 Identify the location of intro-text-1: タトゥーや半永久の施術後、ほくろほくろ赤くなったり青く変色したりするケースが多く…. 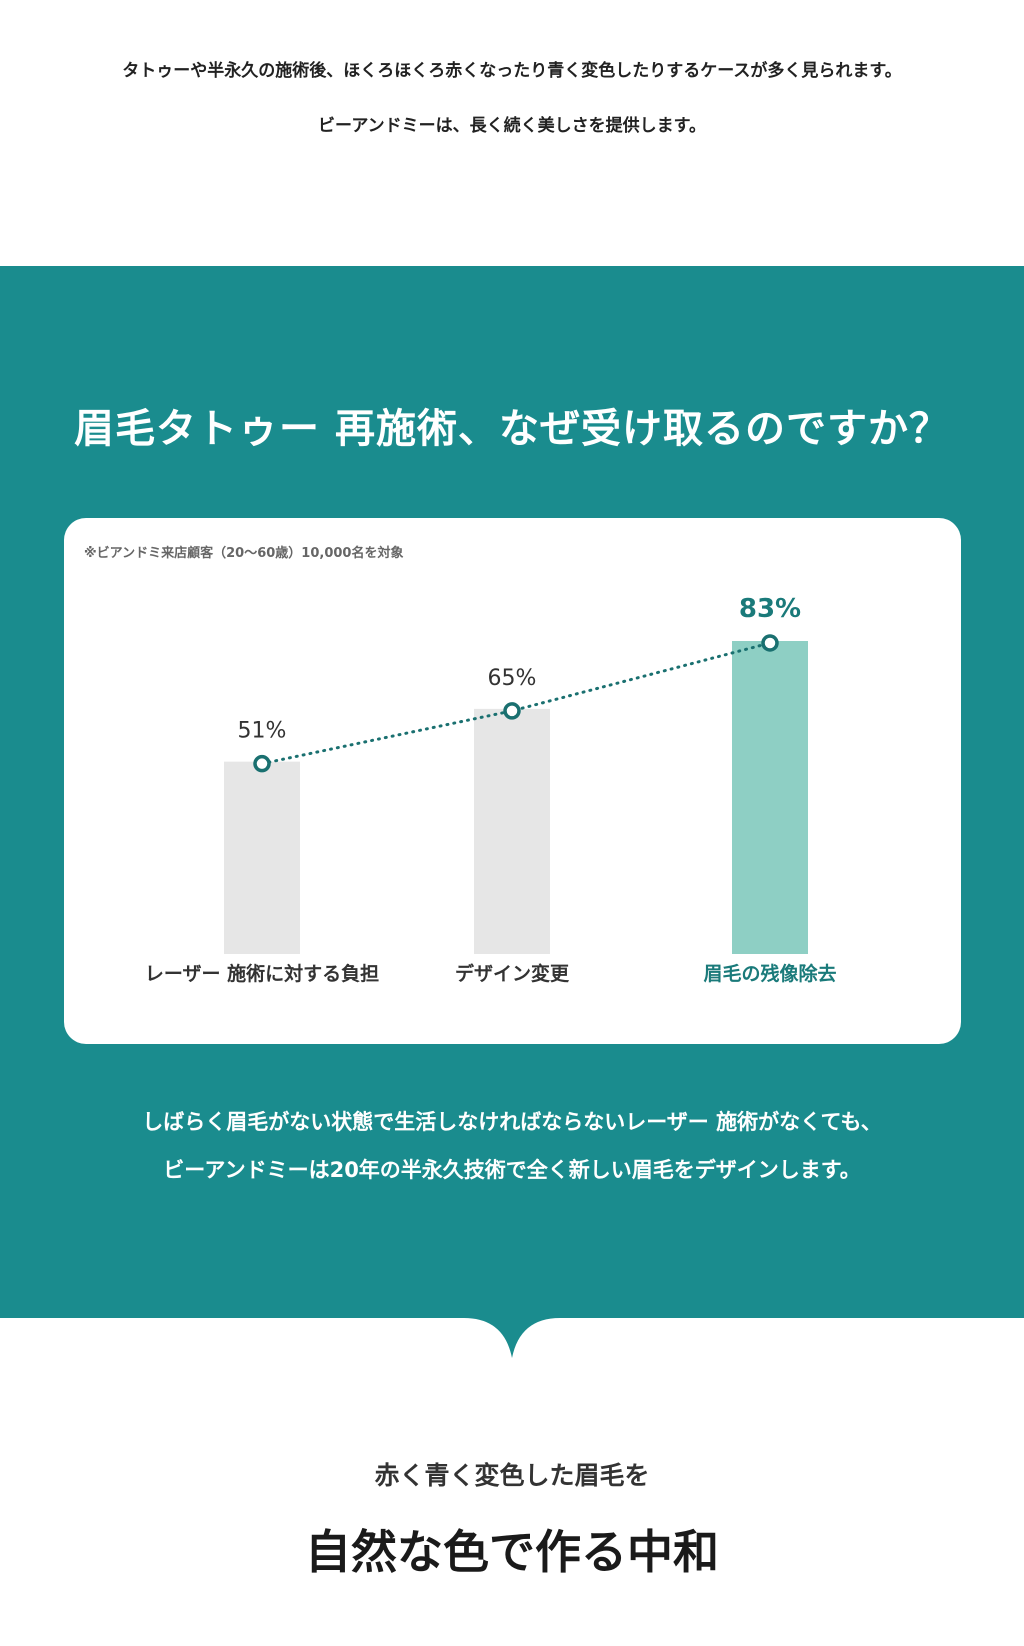
(512, 71).